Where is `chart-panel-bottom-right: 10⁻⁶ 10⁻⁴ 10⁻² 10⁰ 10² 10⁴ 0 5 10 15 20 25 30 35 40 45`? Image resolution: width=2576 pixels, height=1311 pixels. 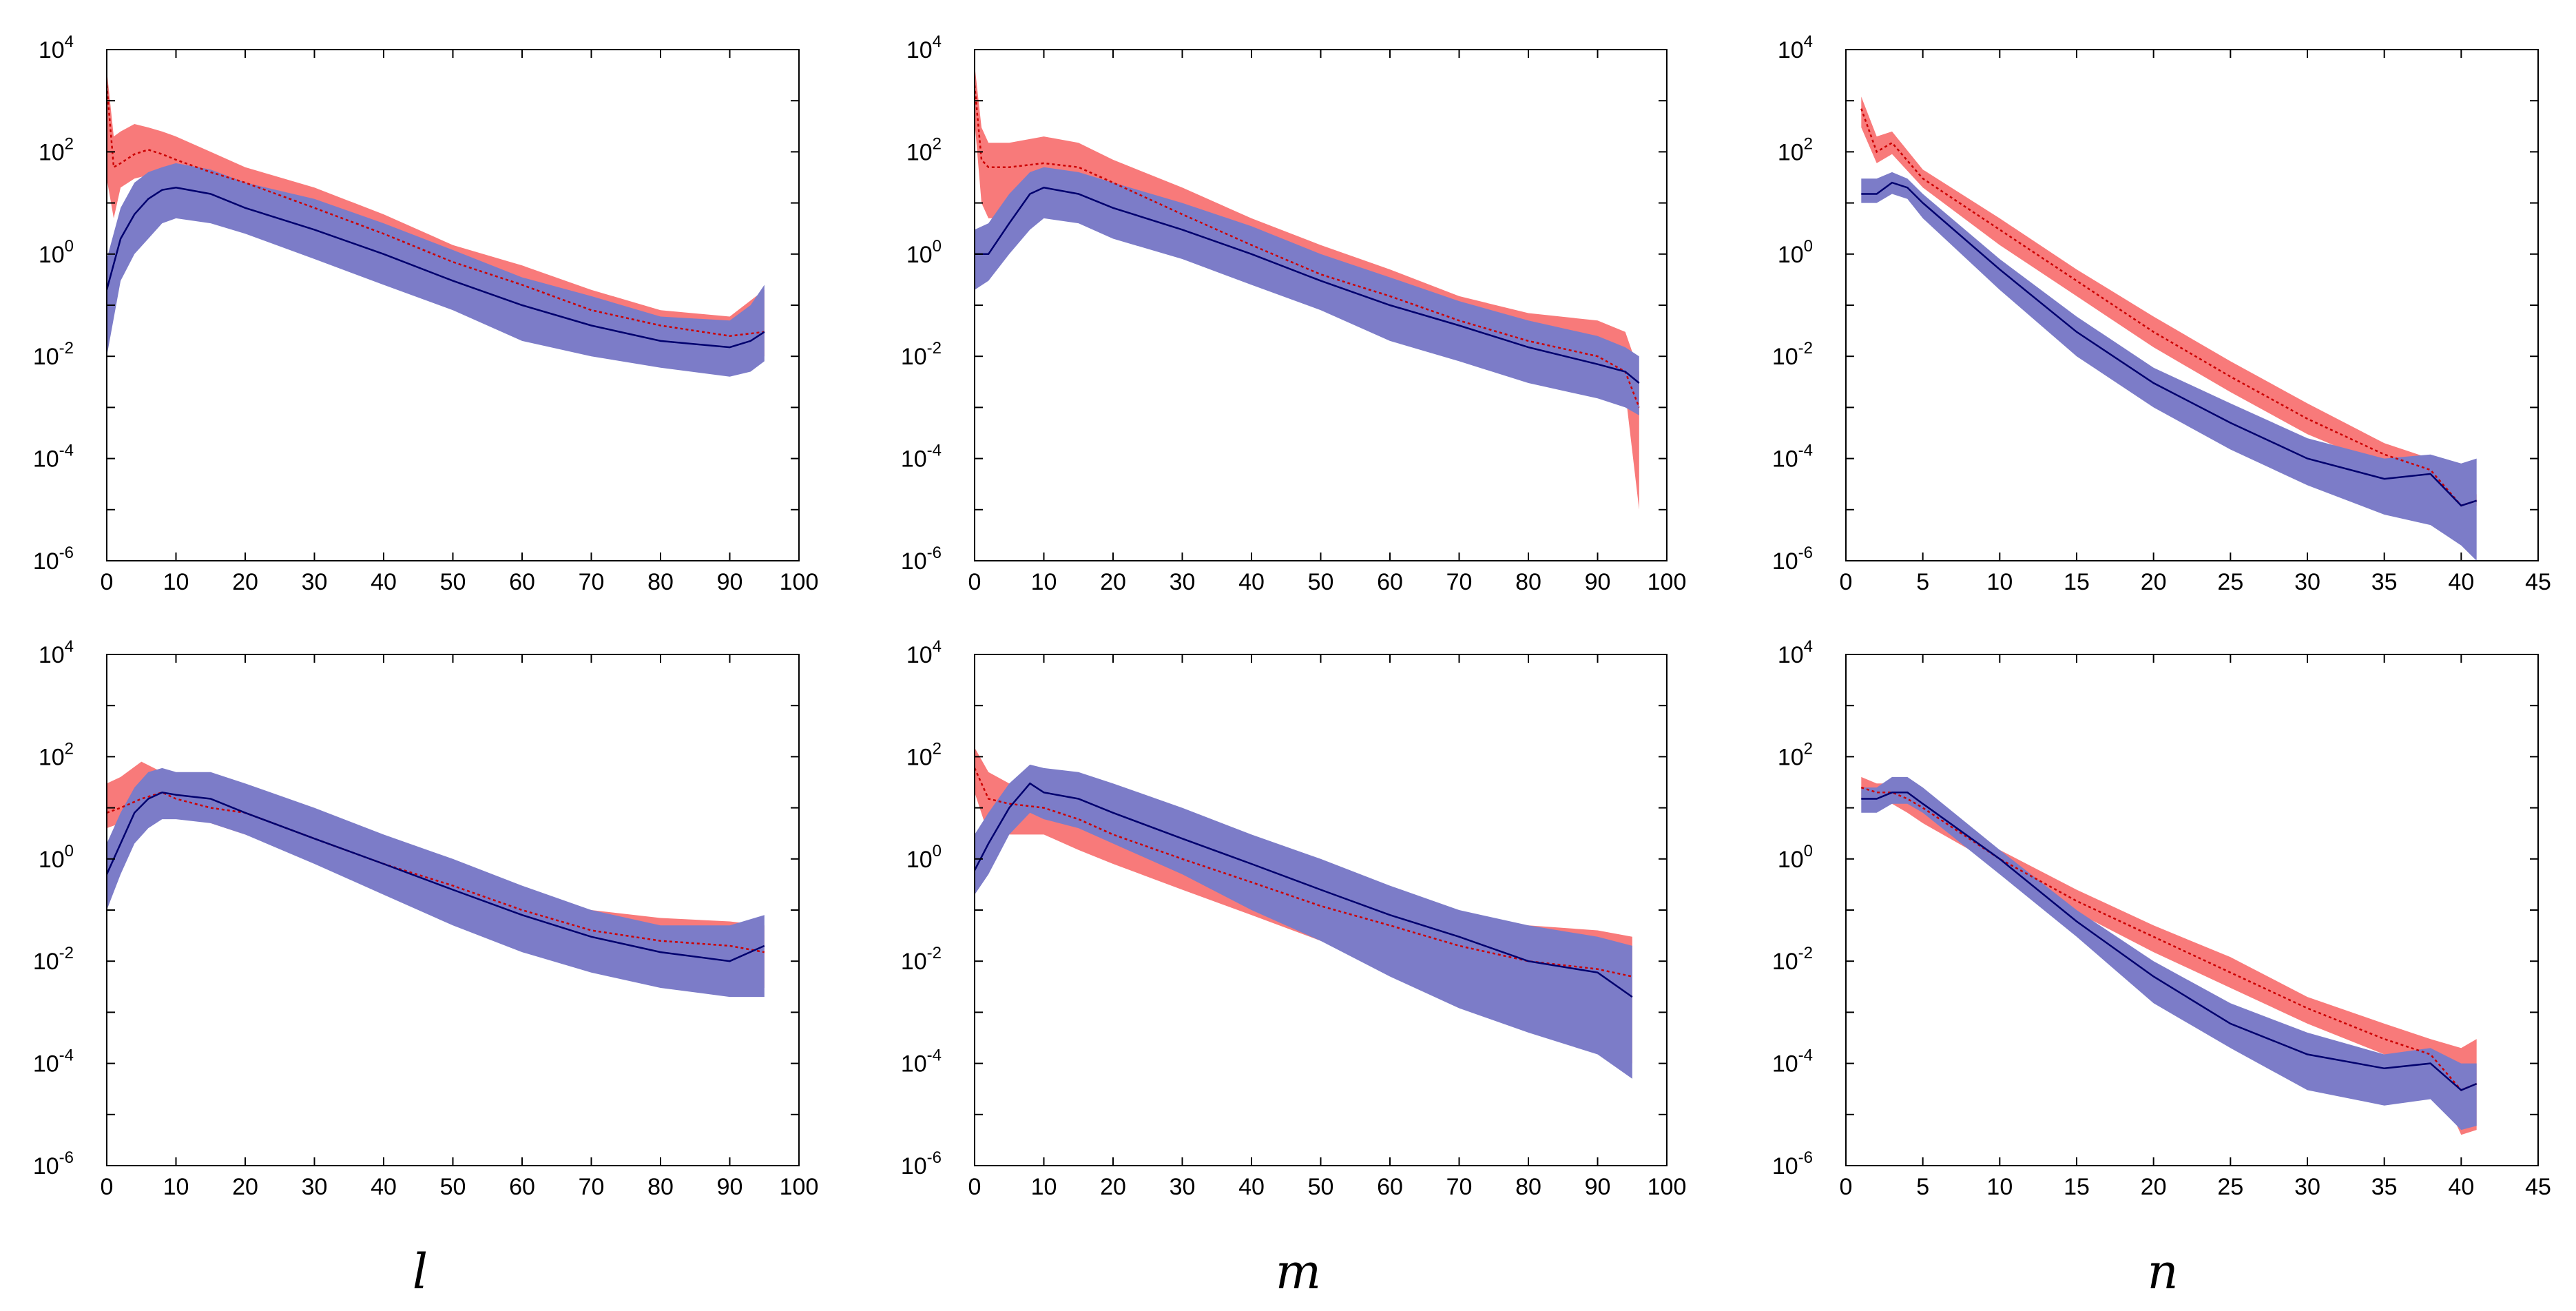 chart-panel-bottom-right: 10⁻⁶ 10⁻⁴ 10⁻² 10⁰ 10² 10⁴ 0 5 10 15 20 25 30 35 40 45 is located at coordinates (2161, 919).